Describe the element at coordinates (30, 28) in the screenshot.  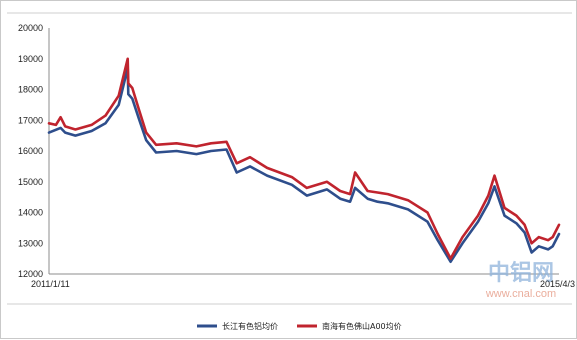
I see `y-tick-label: 20000` at that location.